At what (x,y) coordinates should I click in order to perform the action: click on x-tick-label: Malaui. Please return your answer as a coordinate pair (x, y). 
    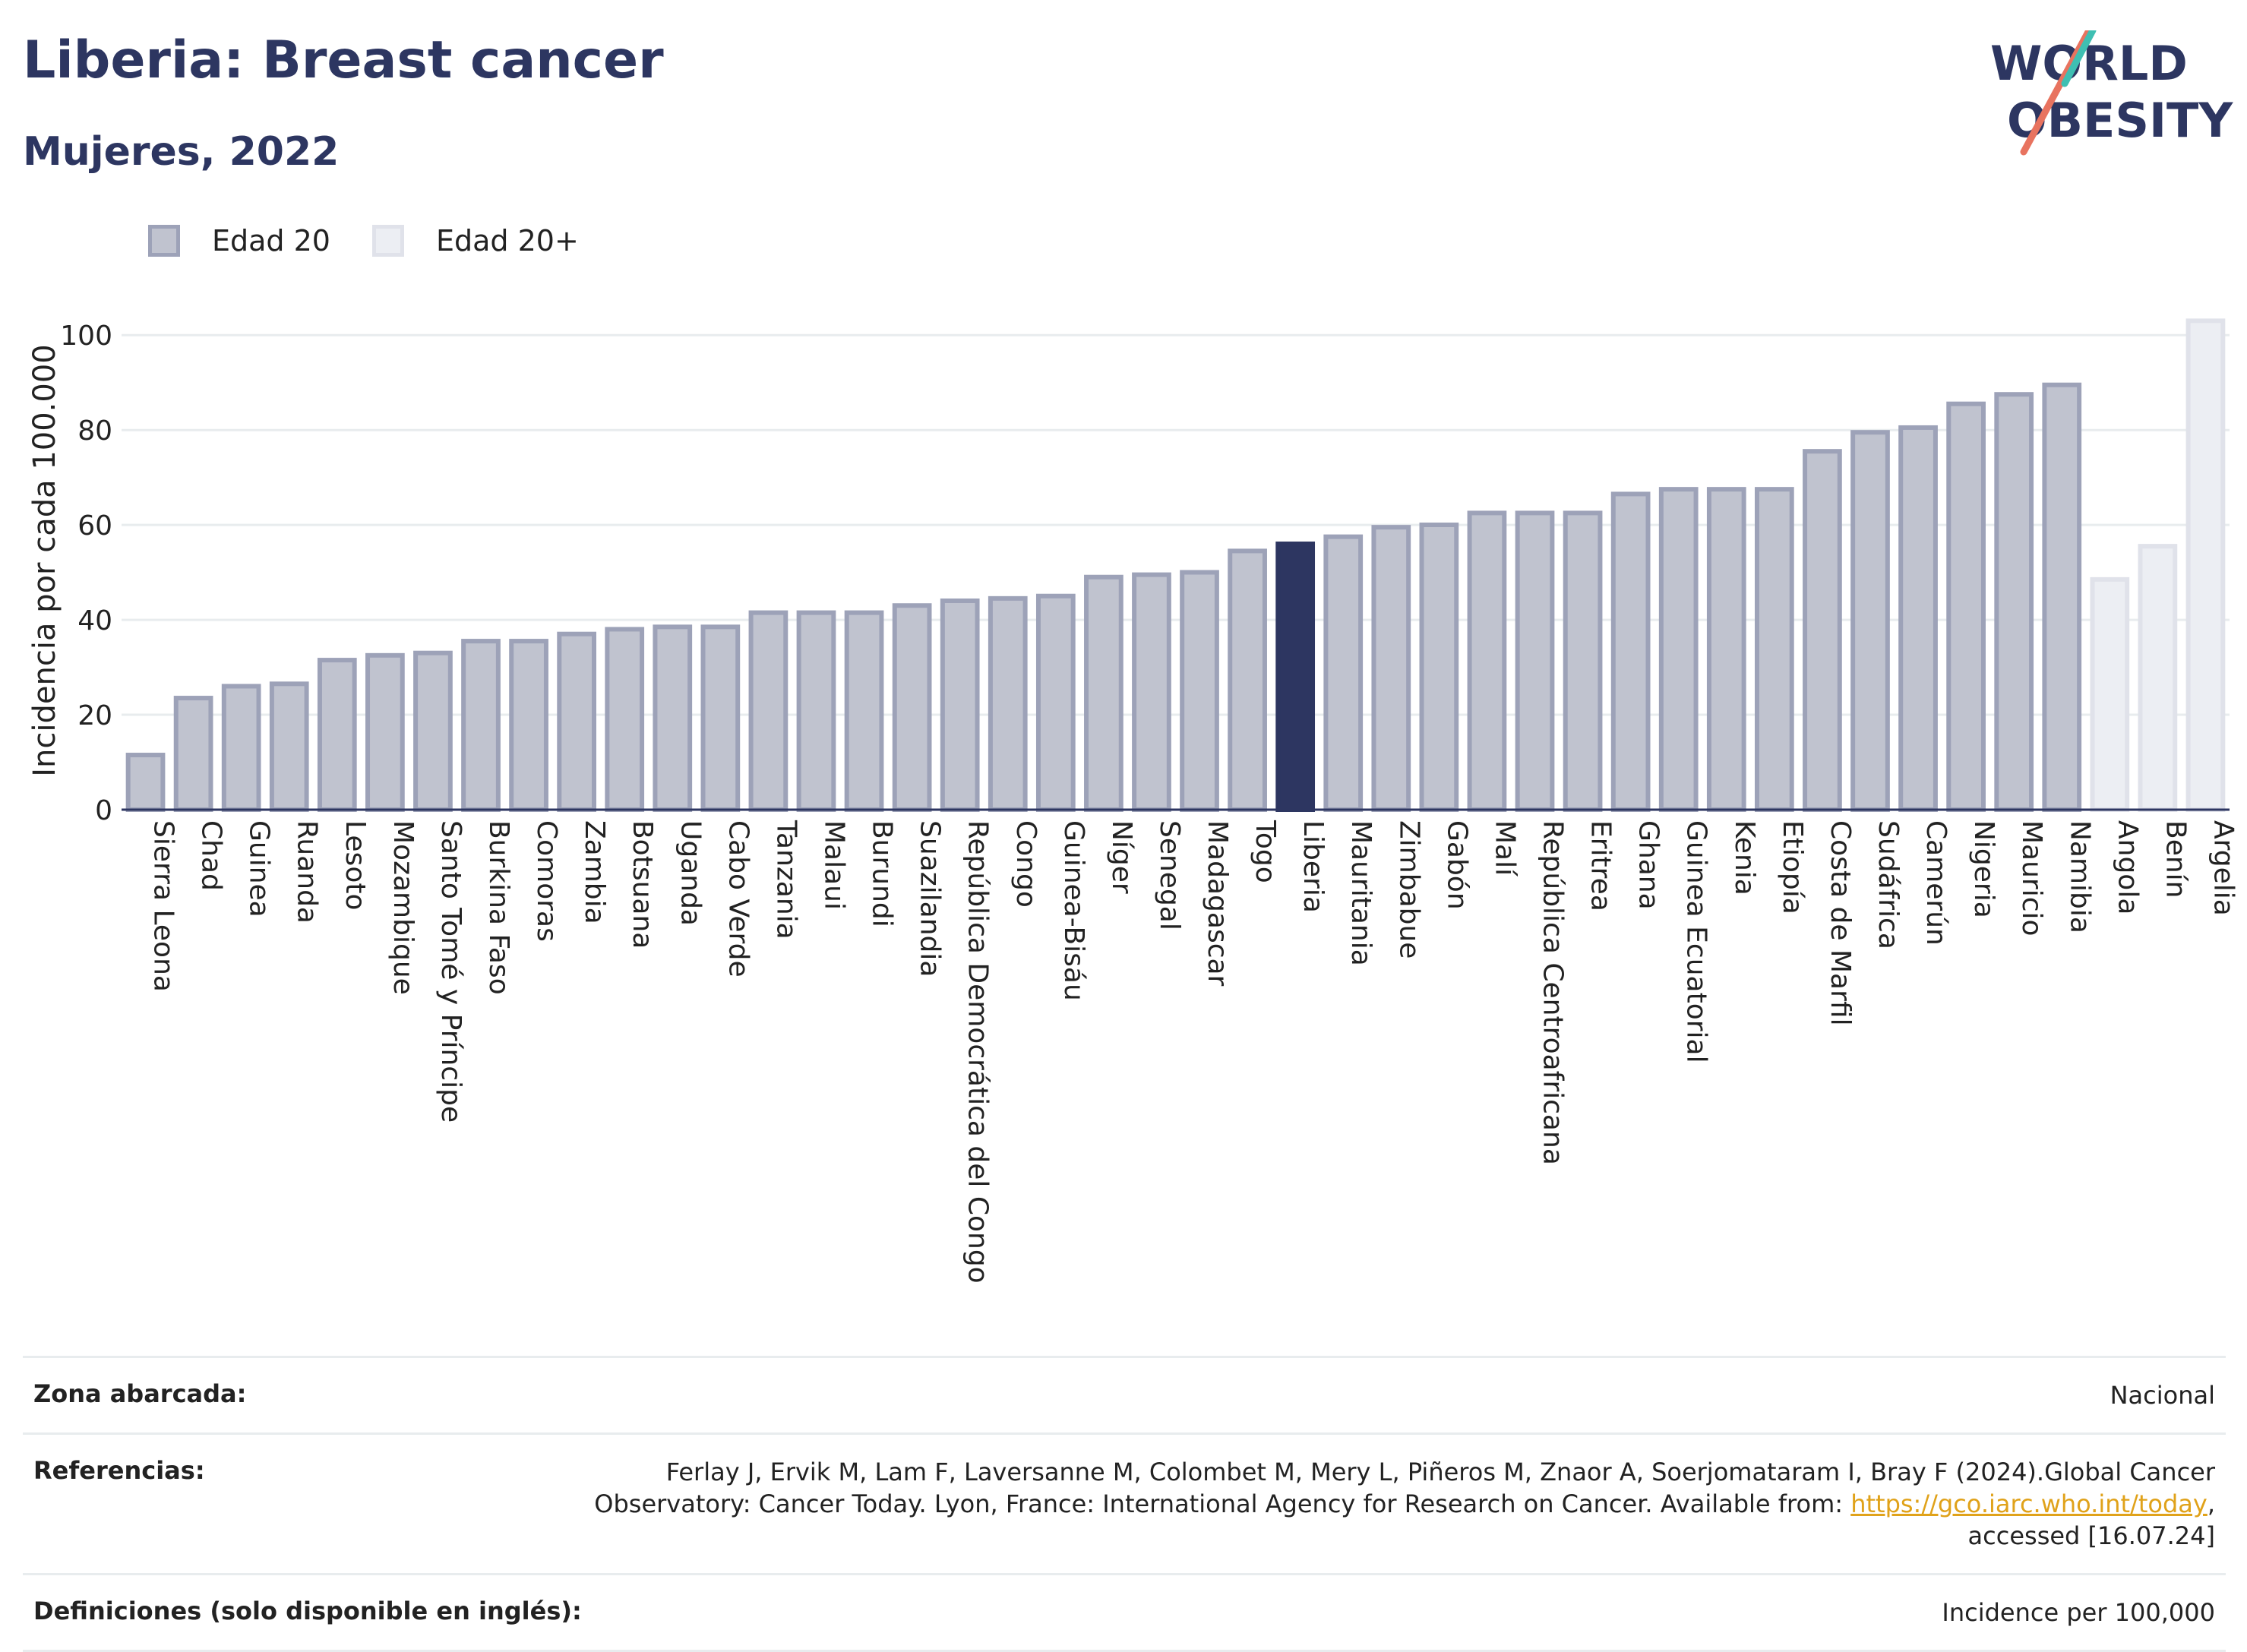
    Looking at the image, I should click on (834, 865).